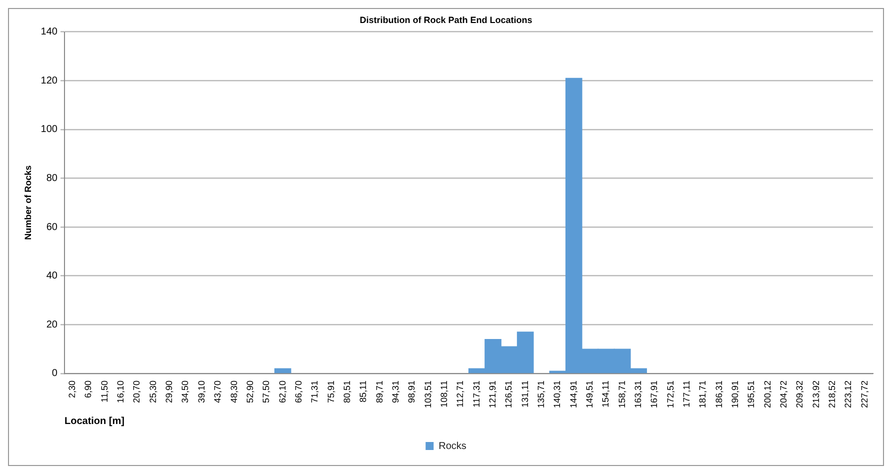 This screenshot has width=894, height=474. What do you see at coordinates (55, 374) in the screenshot?
I see `y-tick-label: 0` at bounding box center [55, 374].